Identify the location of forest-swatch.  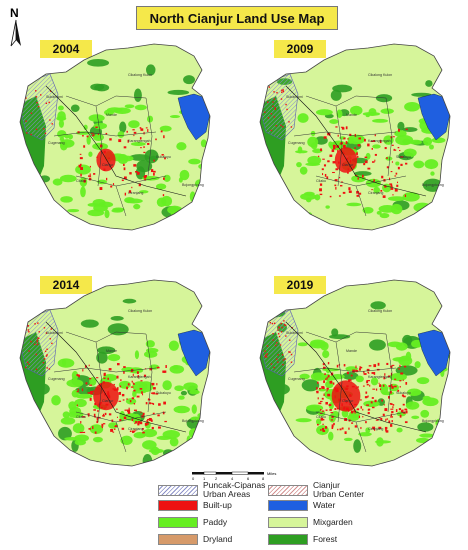
(288, 539).